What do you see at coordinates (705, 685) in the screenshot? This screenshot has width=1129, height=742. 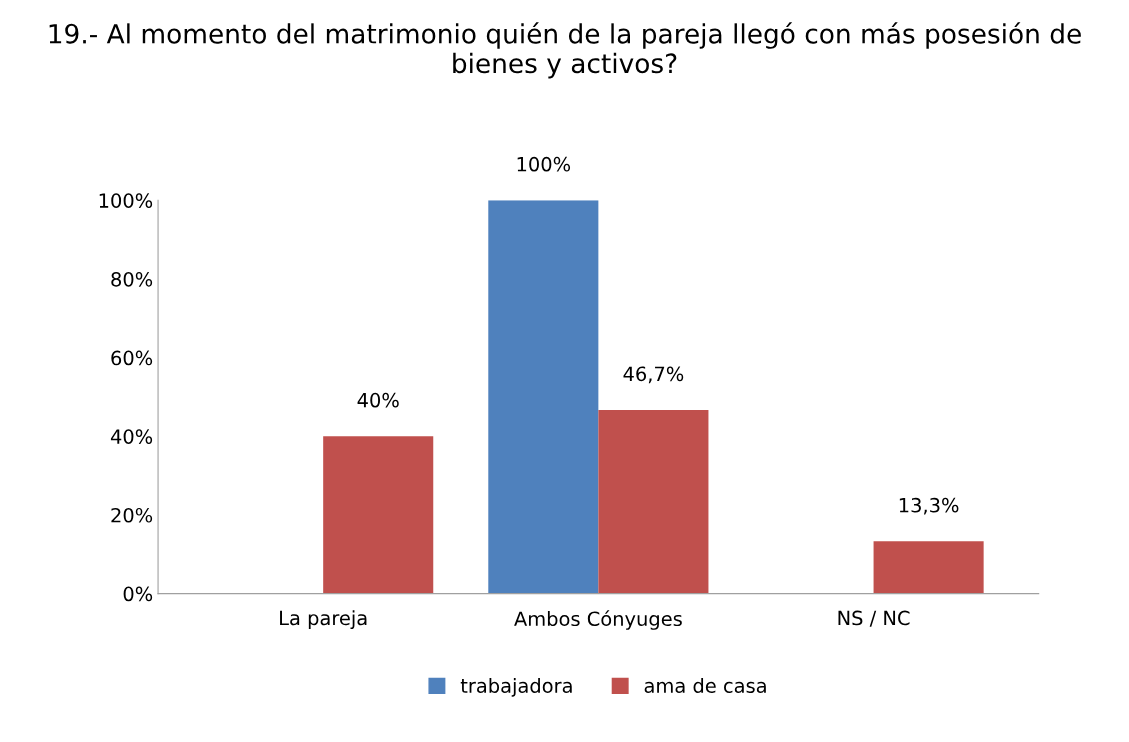 I see `legend-label: ama de casa` at bounding box center [705, 685].